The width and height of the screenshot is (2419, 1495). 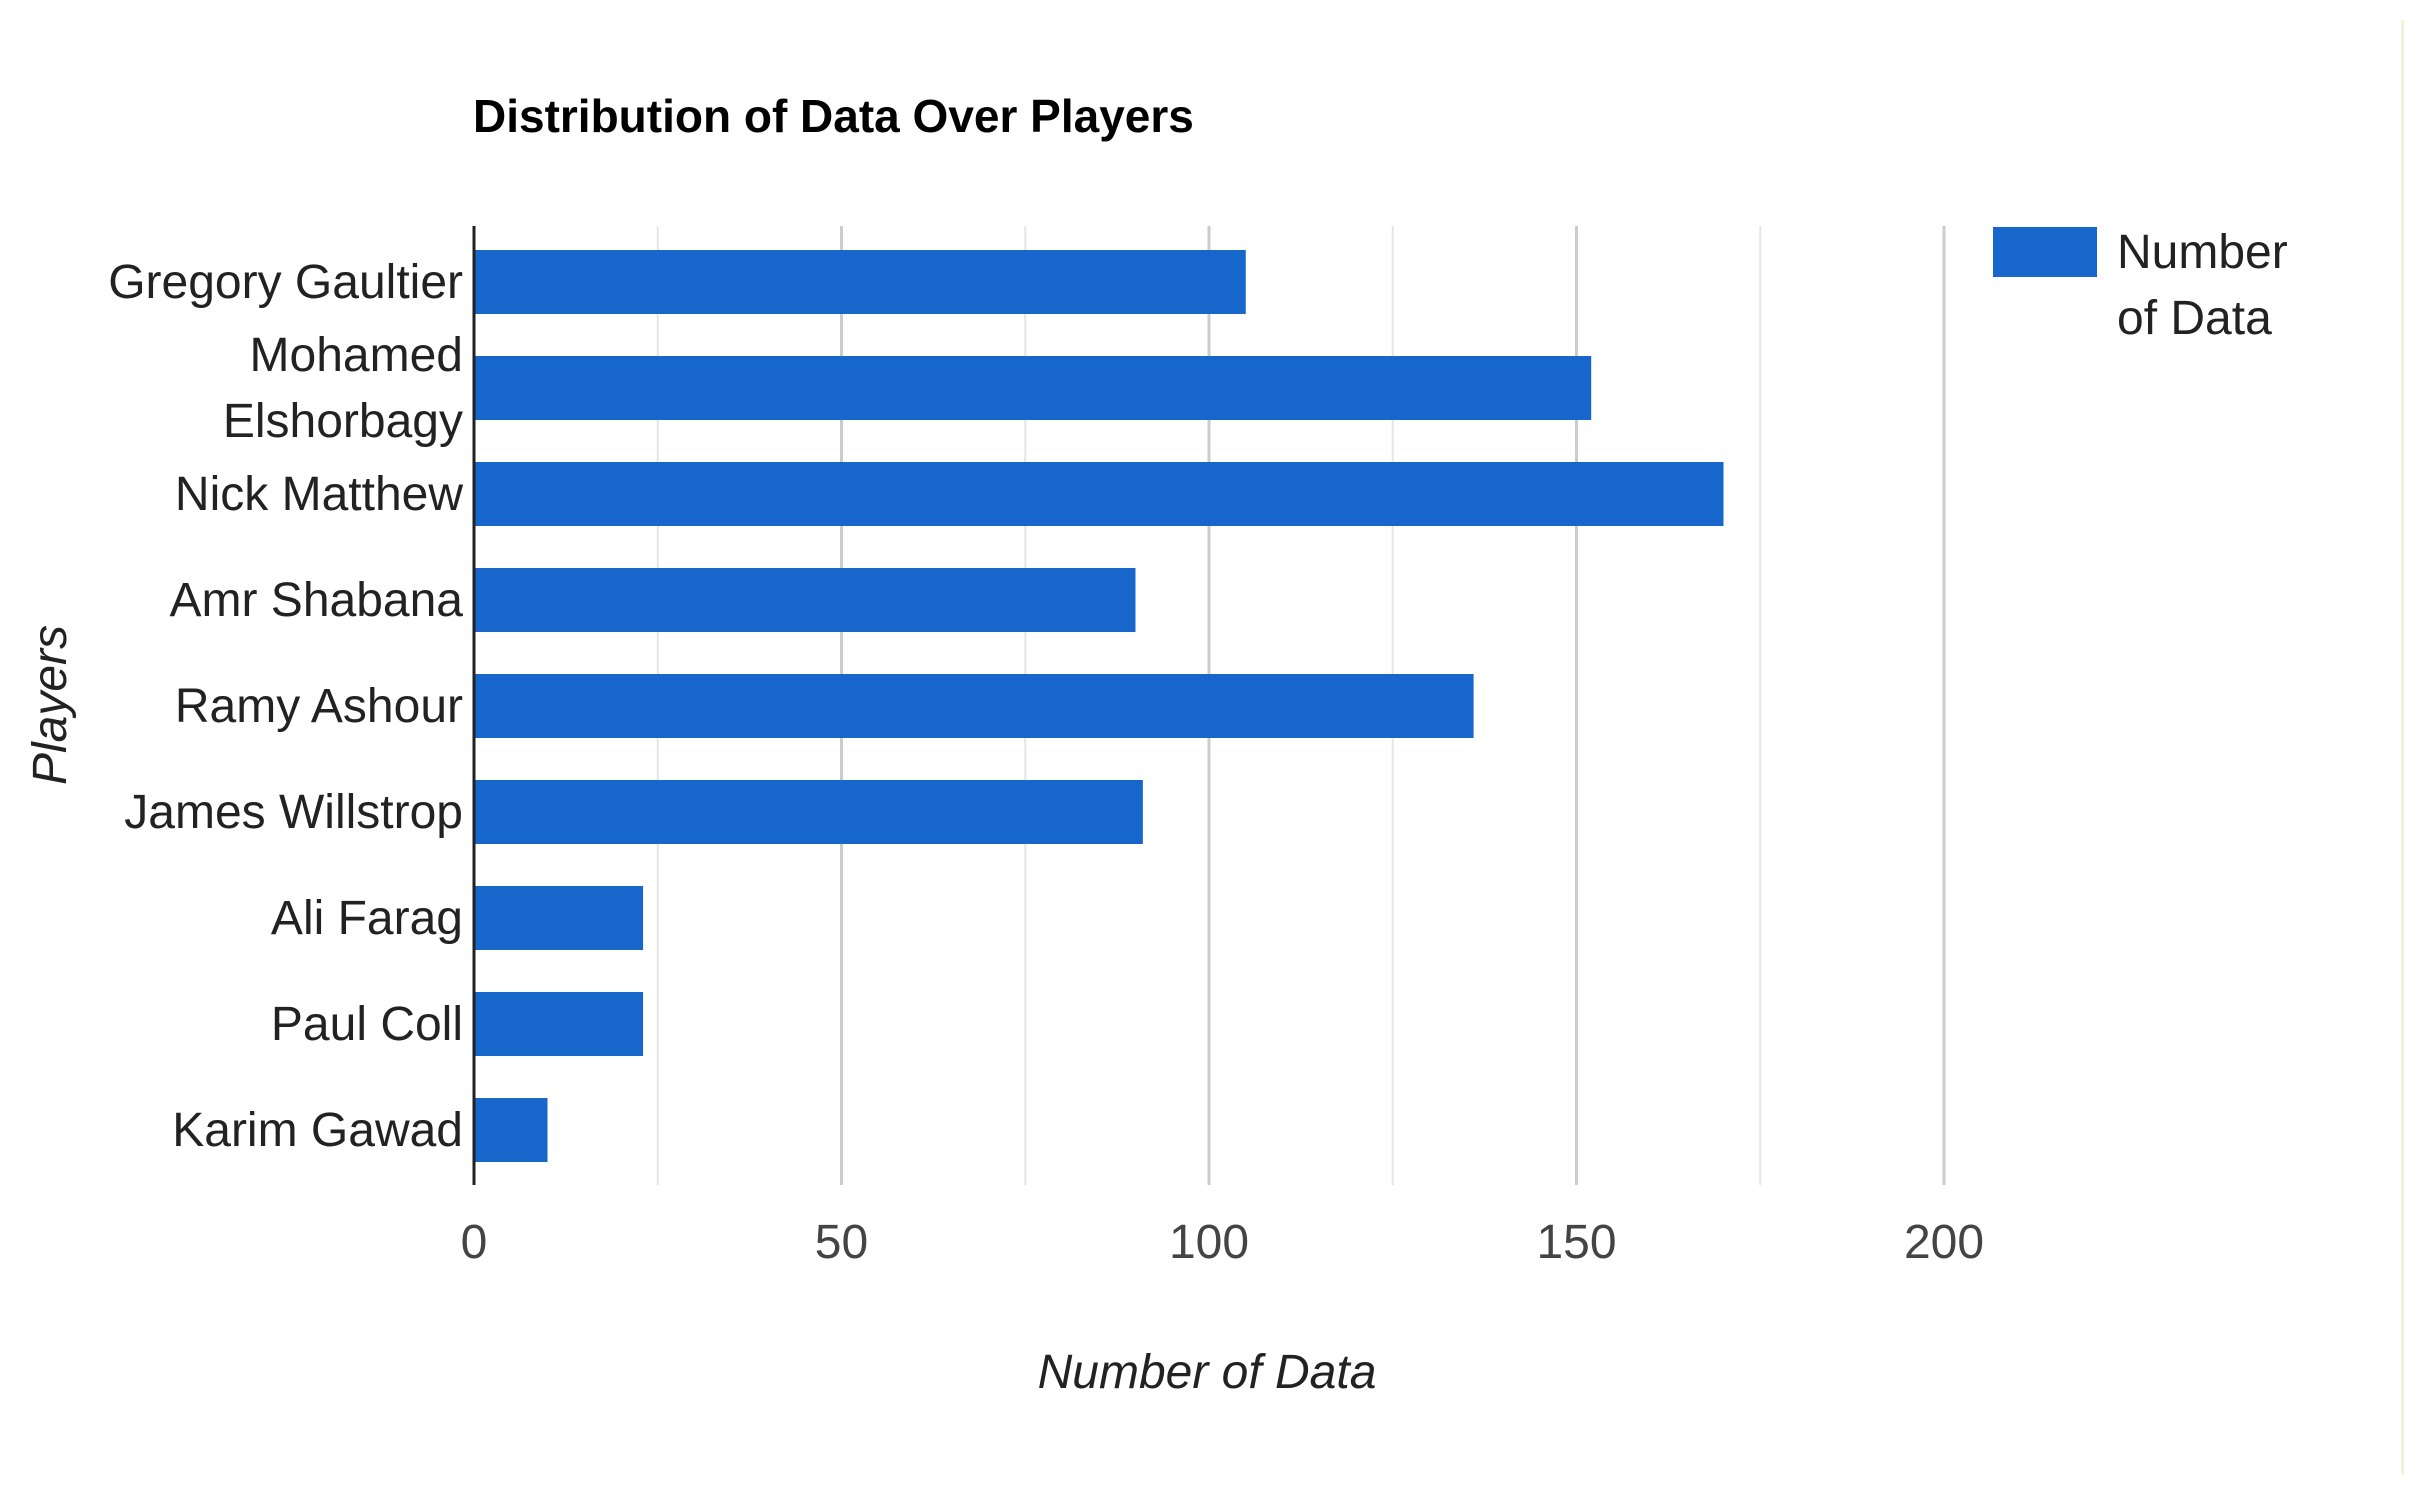 I want to click on category-label: Gregory Gaultier, so click(x=285, y=282).